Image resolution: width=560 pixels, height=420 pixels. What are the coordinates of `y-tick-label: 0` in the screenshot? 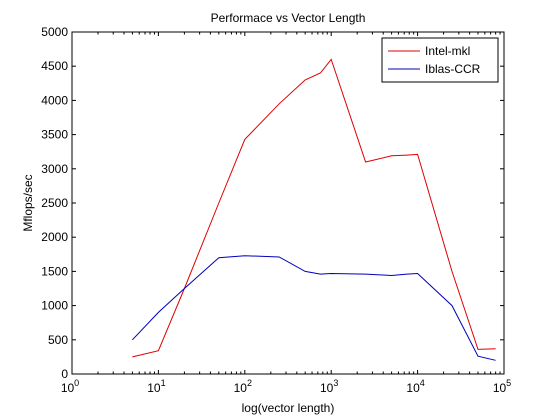 It's located at (64, 374).